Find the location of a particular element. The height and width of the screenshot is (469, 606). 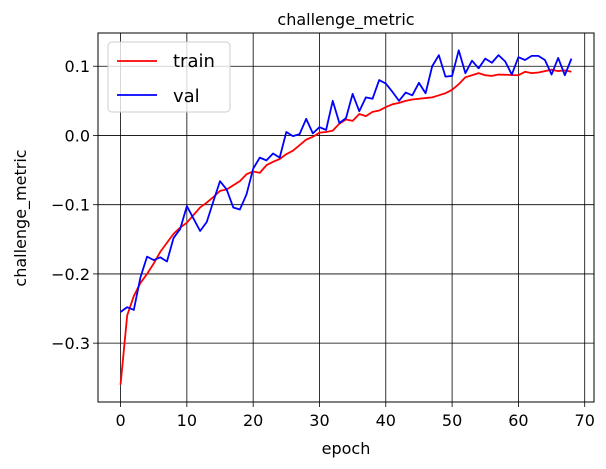

x-tick-label: 50 is located at coordinates (452, 420).